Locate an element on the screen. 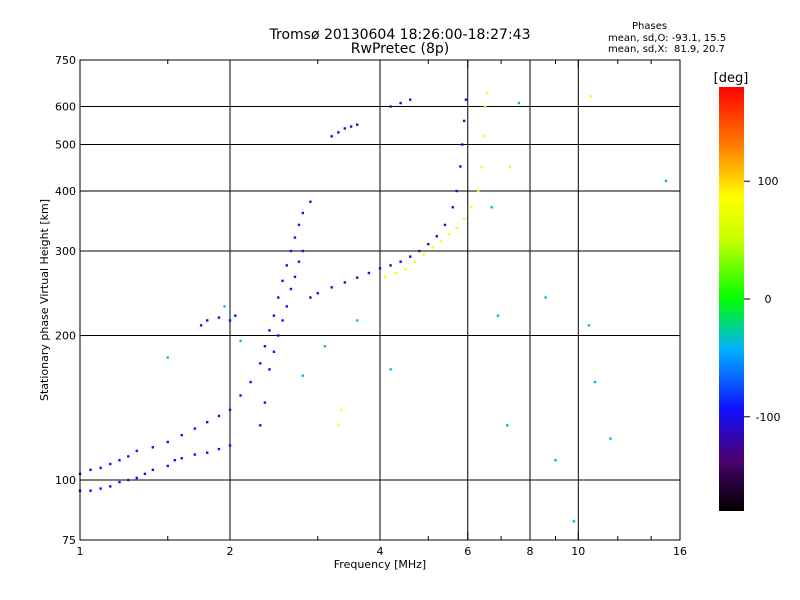 The width and height of the screenshot is (800, 600). colorbar is located at coordinates (731, 299).